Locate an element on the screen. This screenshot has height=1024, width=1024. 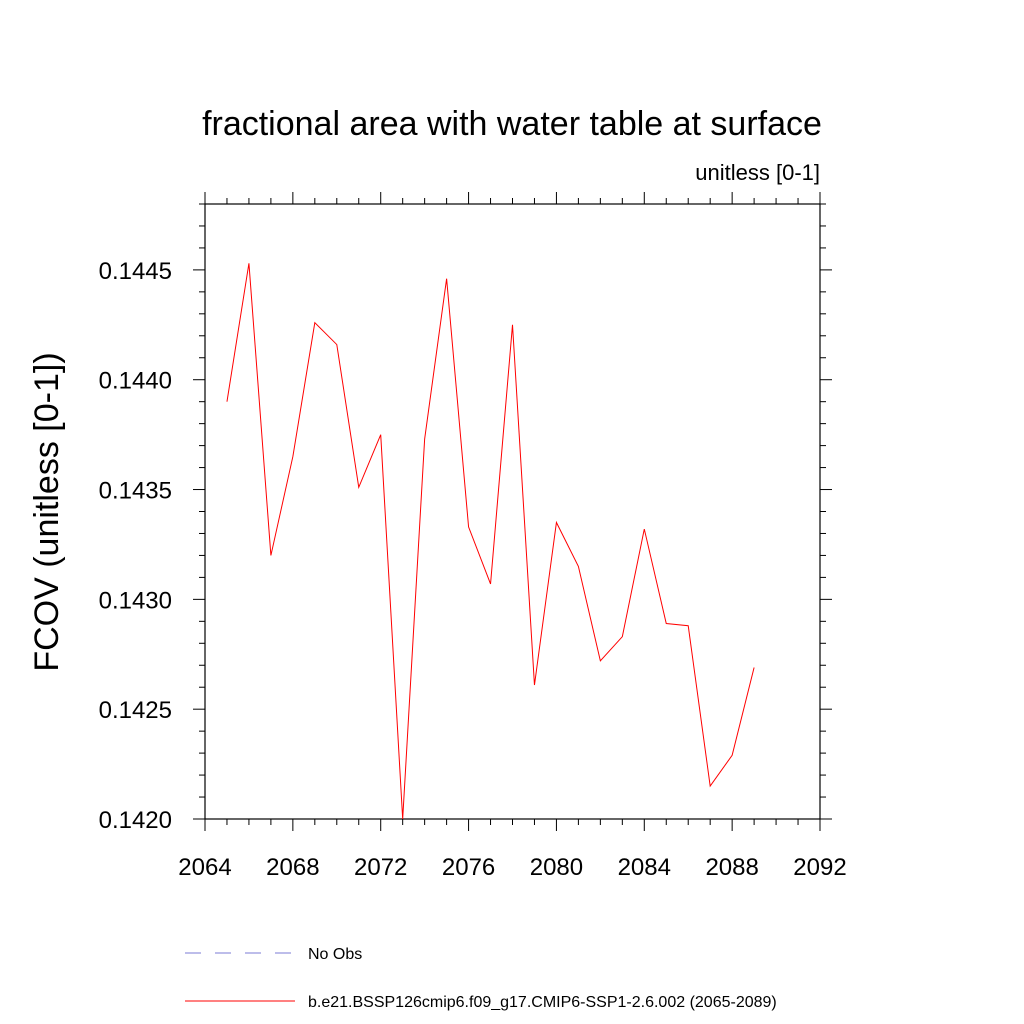
y-tick-label: 0.1430 is located at coordinates (135, 600).